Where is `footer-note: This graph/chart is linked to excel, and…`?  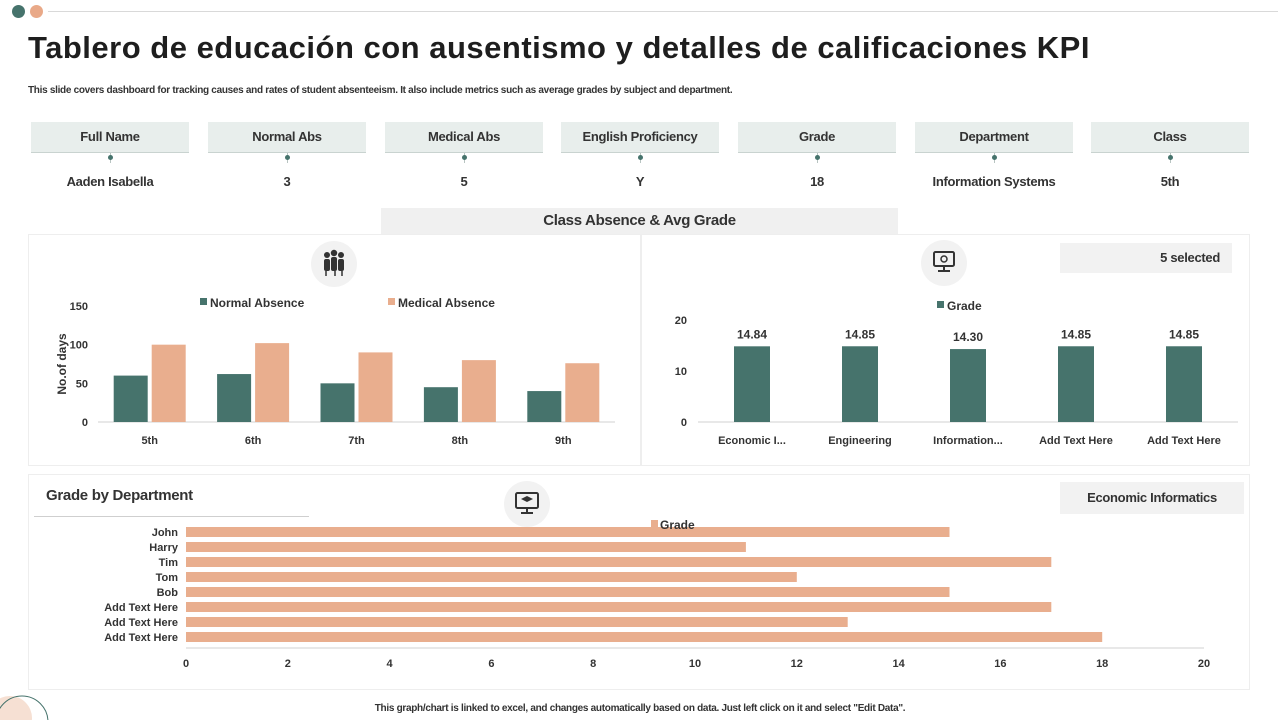
footer-note: This graph/chart is linked to excel, and… is located at coordinates (640, 708).